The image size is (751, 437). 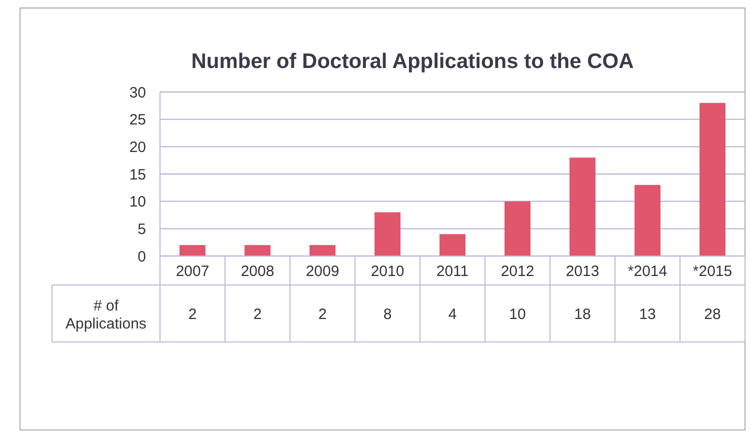 What do you see at coordinates (142, 229) in the screenshot?
I see `y-tick-label: 5` at bounding box center [142, 229].